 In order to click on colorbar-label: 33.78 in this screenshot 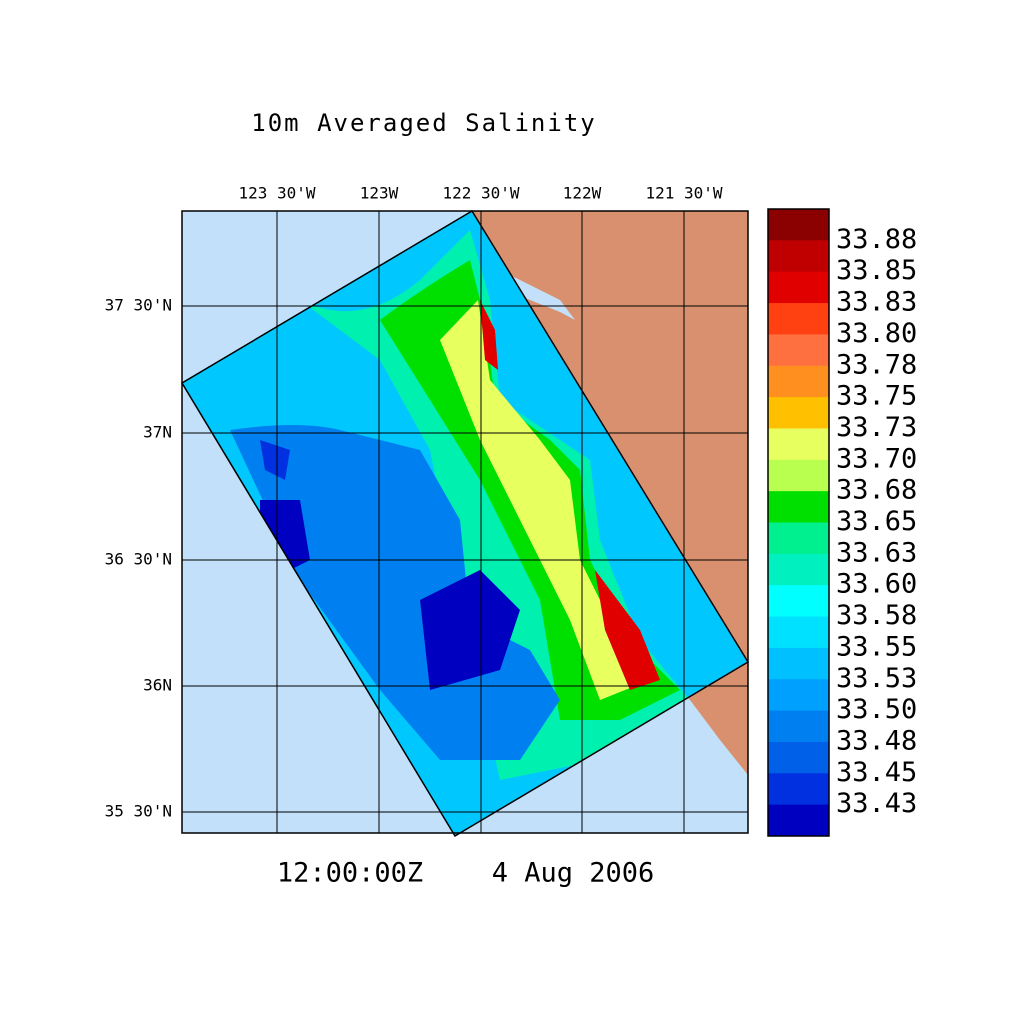, I will do `click(876, 364)`.